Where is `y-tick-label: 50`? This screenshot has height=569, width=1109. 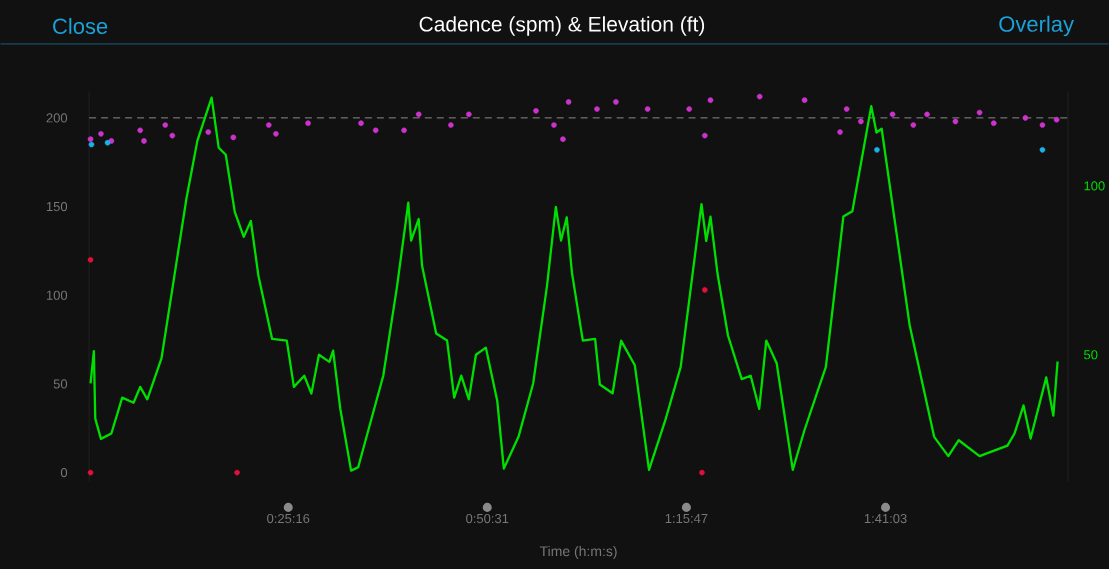
y-tick-label: 50 is located at coordinates (60, 384).